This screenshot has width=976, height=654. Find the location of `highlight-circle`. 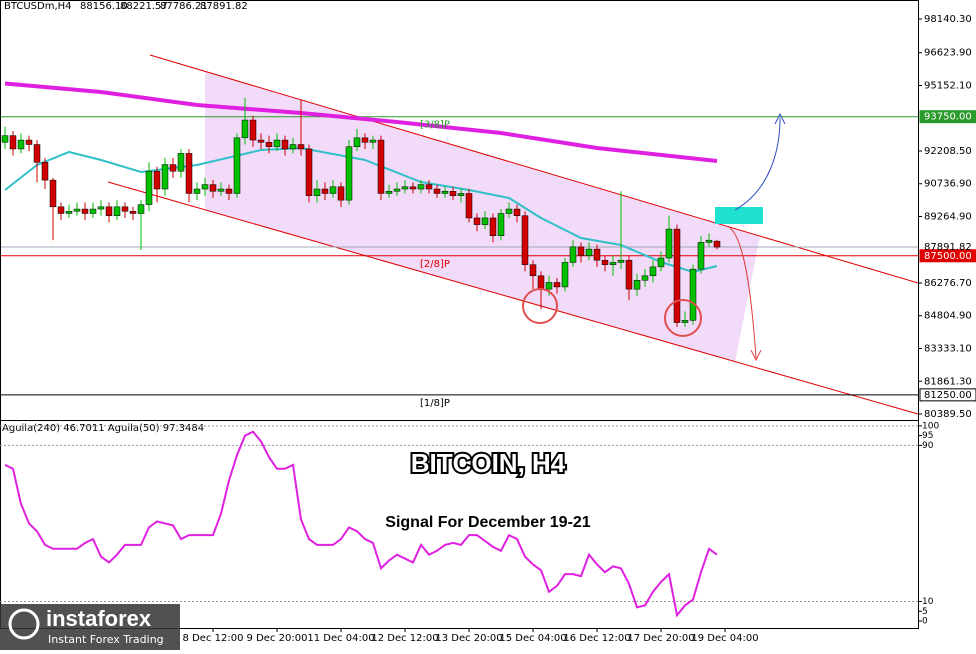

highlight-circle is located at coordinates (683, 318).